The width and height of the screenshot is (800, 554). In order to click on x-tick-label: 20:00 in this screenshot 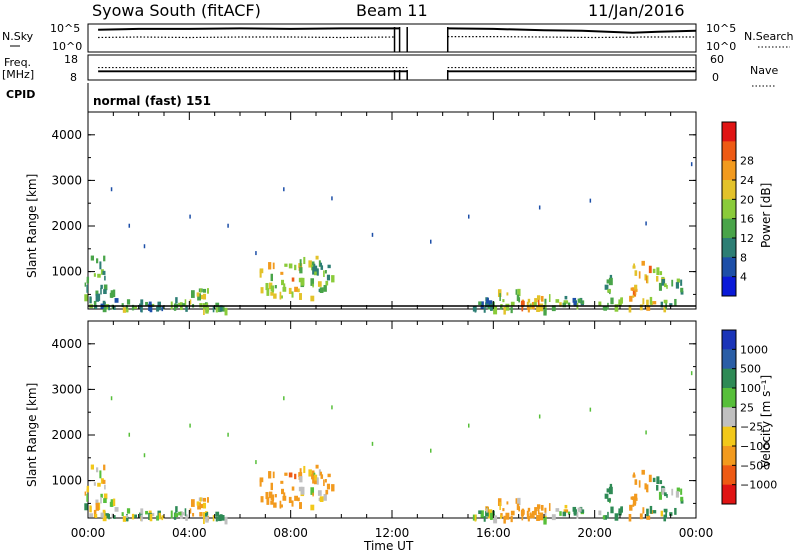, I will do `click(594, 533)`.